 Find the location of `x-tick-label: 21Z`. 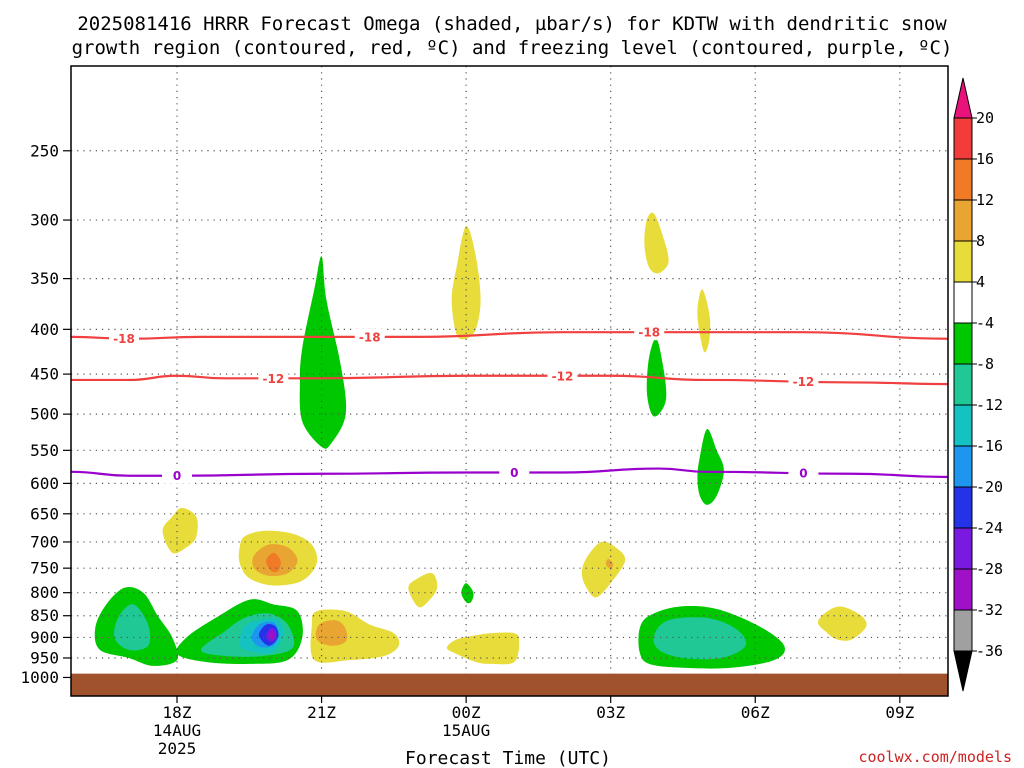

x-tick-label: 21Z is located at coordinates (321, 712).